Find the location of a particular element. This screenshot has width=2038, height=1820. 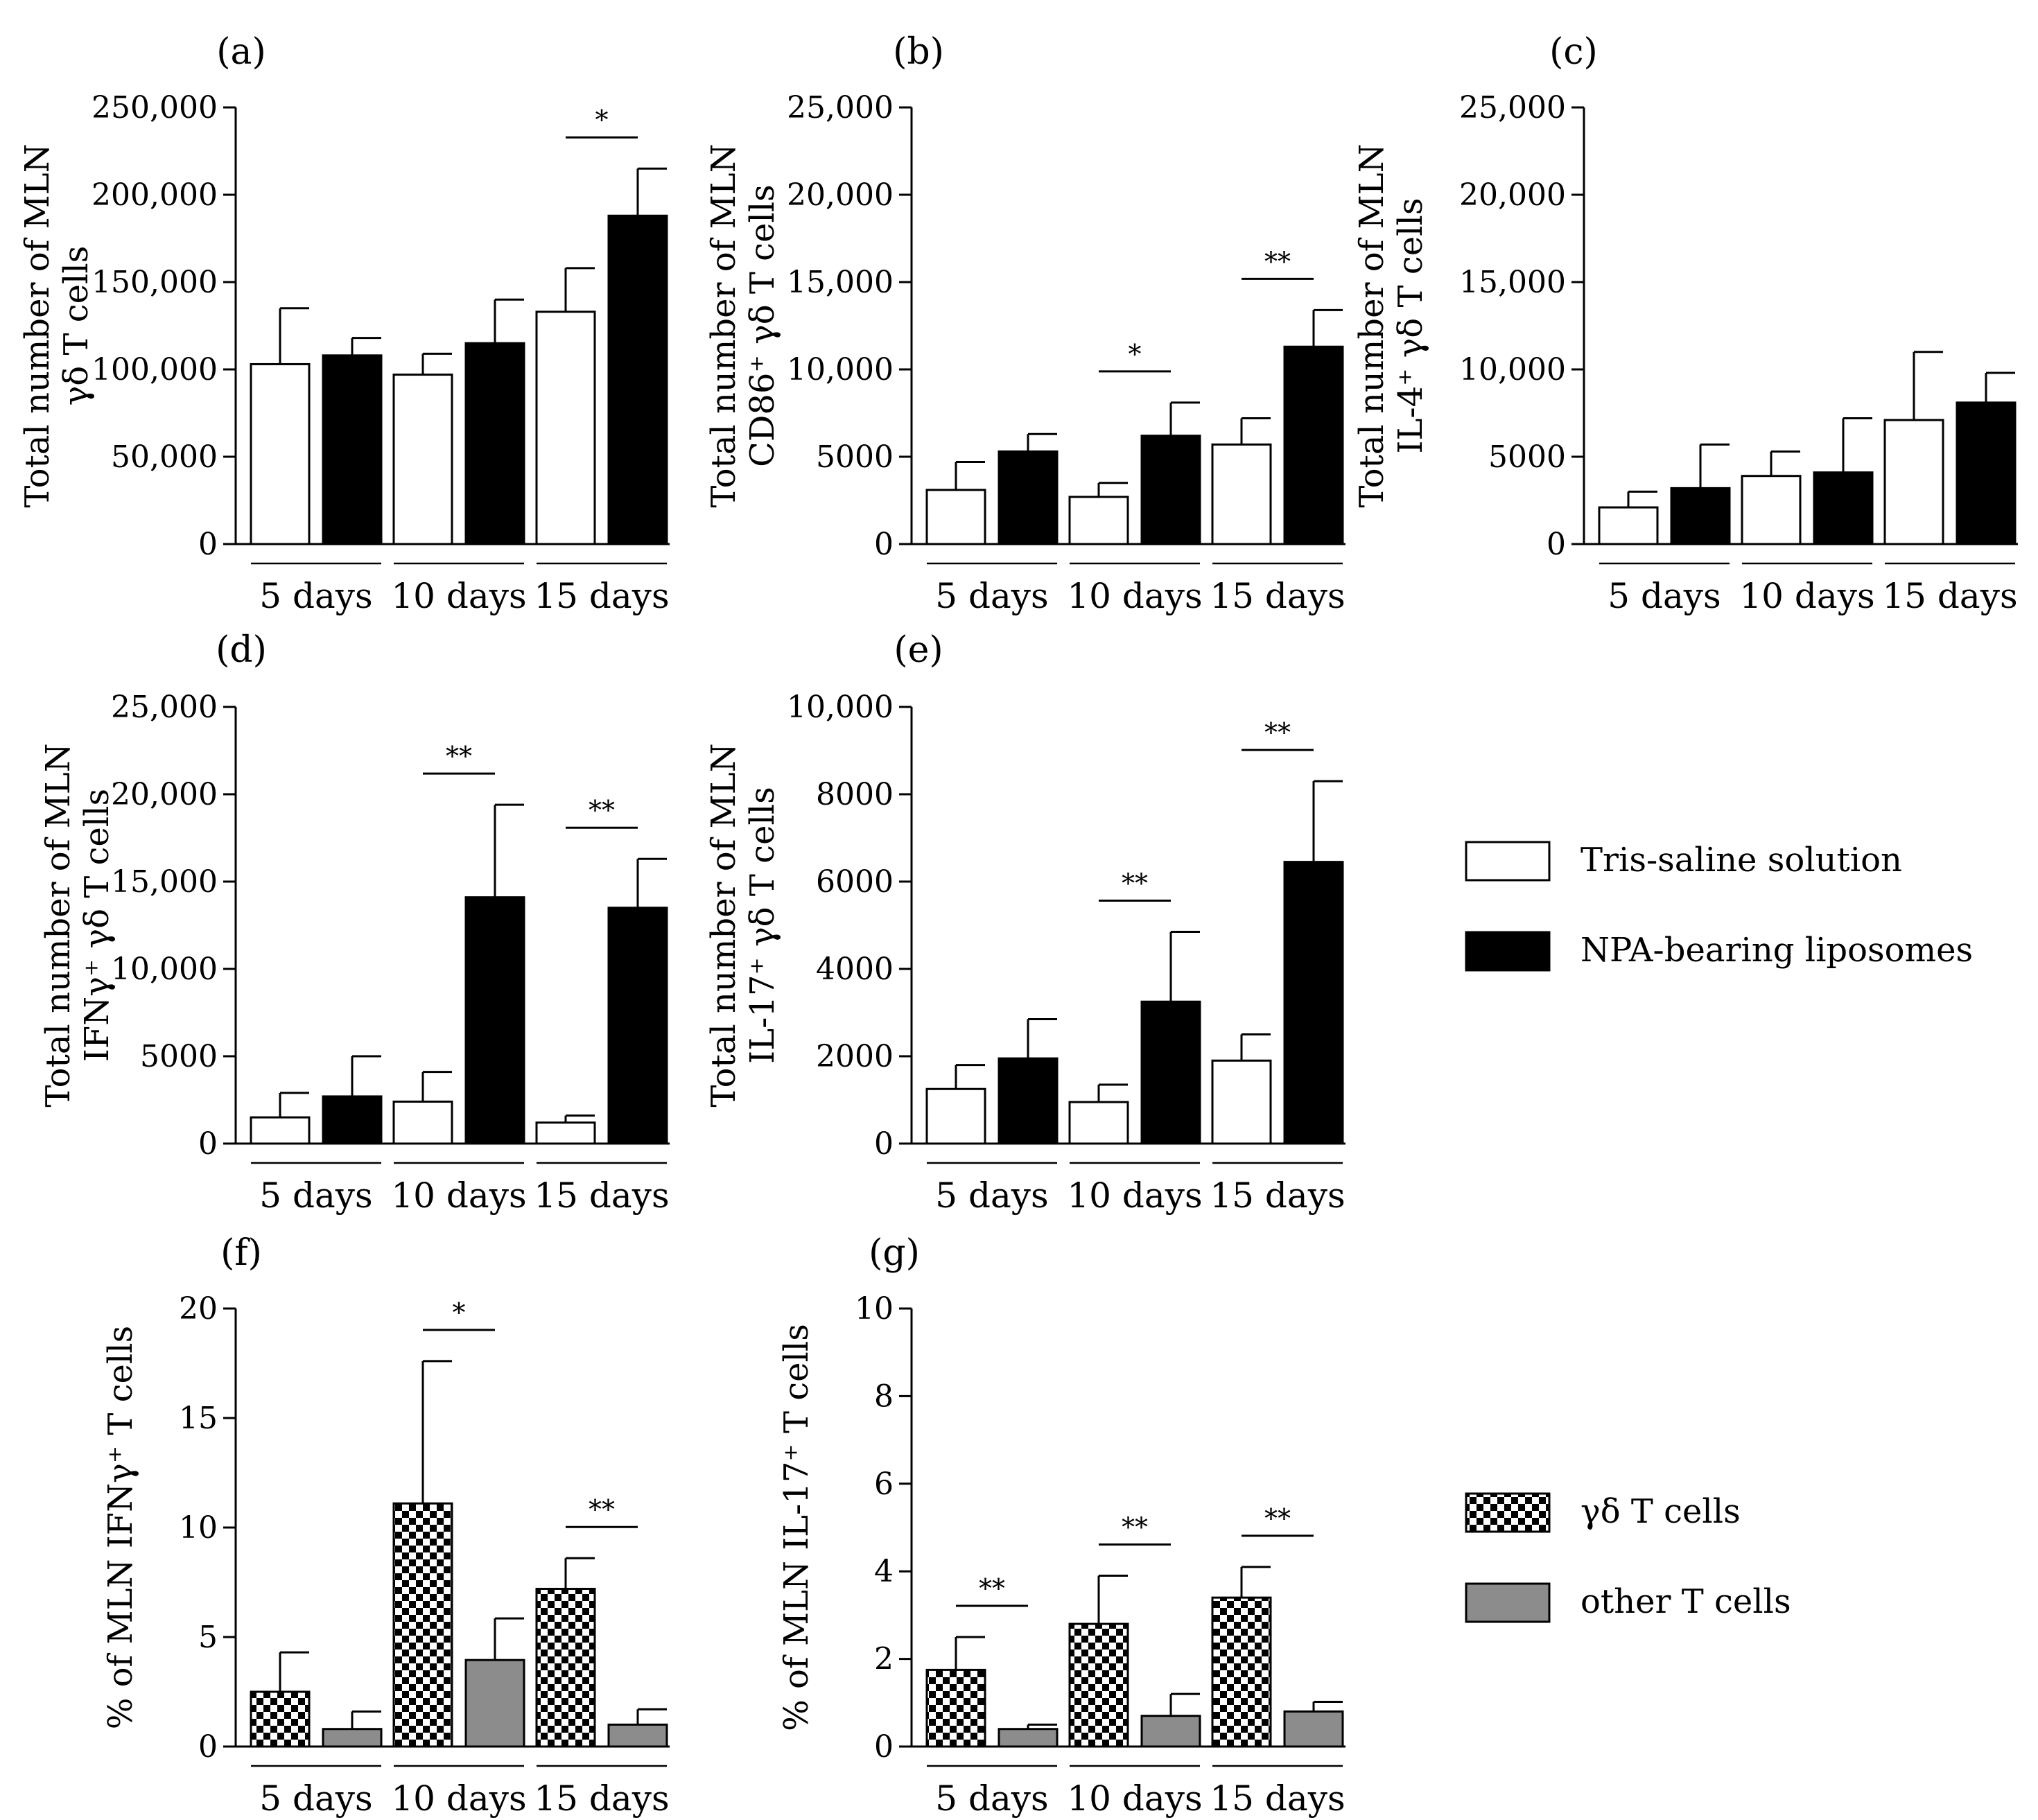

panel-label: (d) is located at coordinates (241, 650).